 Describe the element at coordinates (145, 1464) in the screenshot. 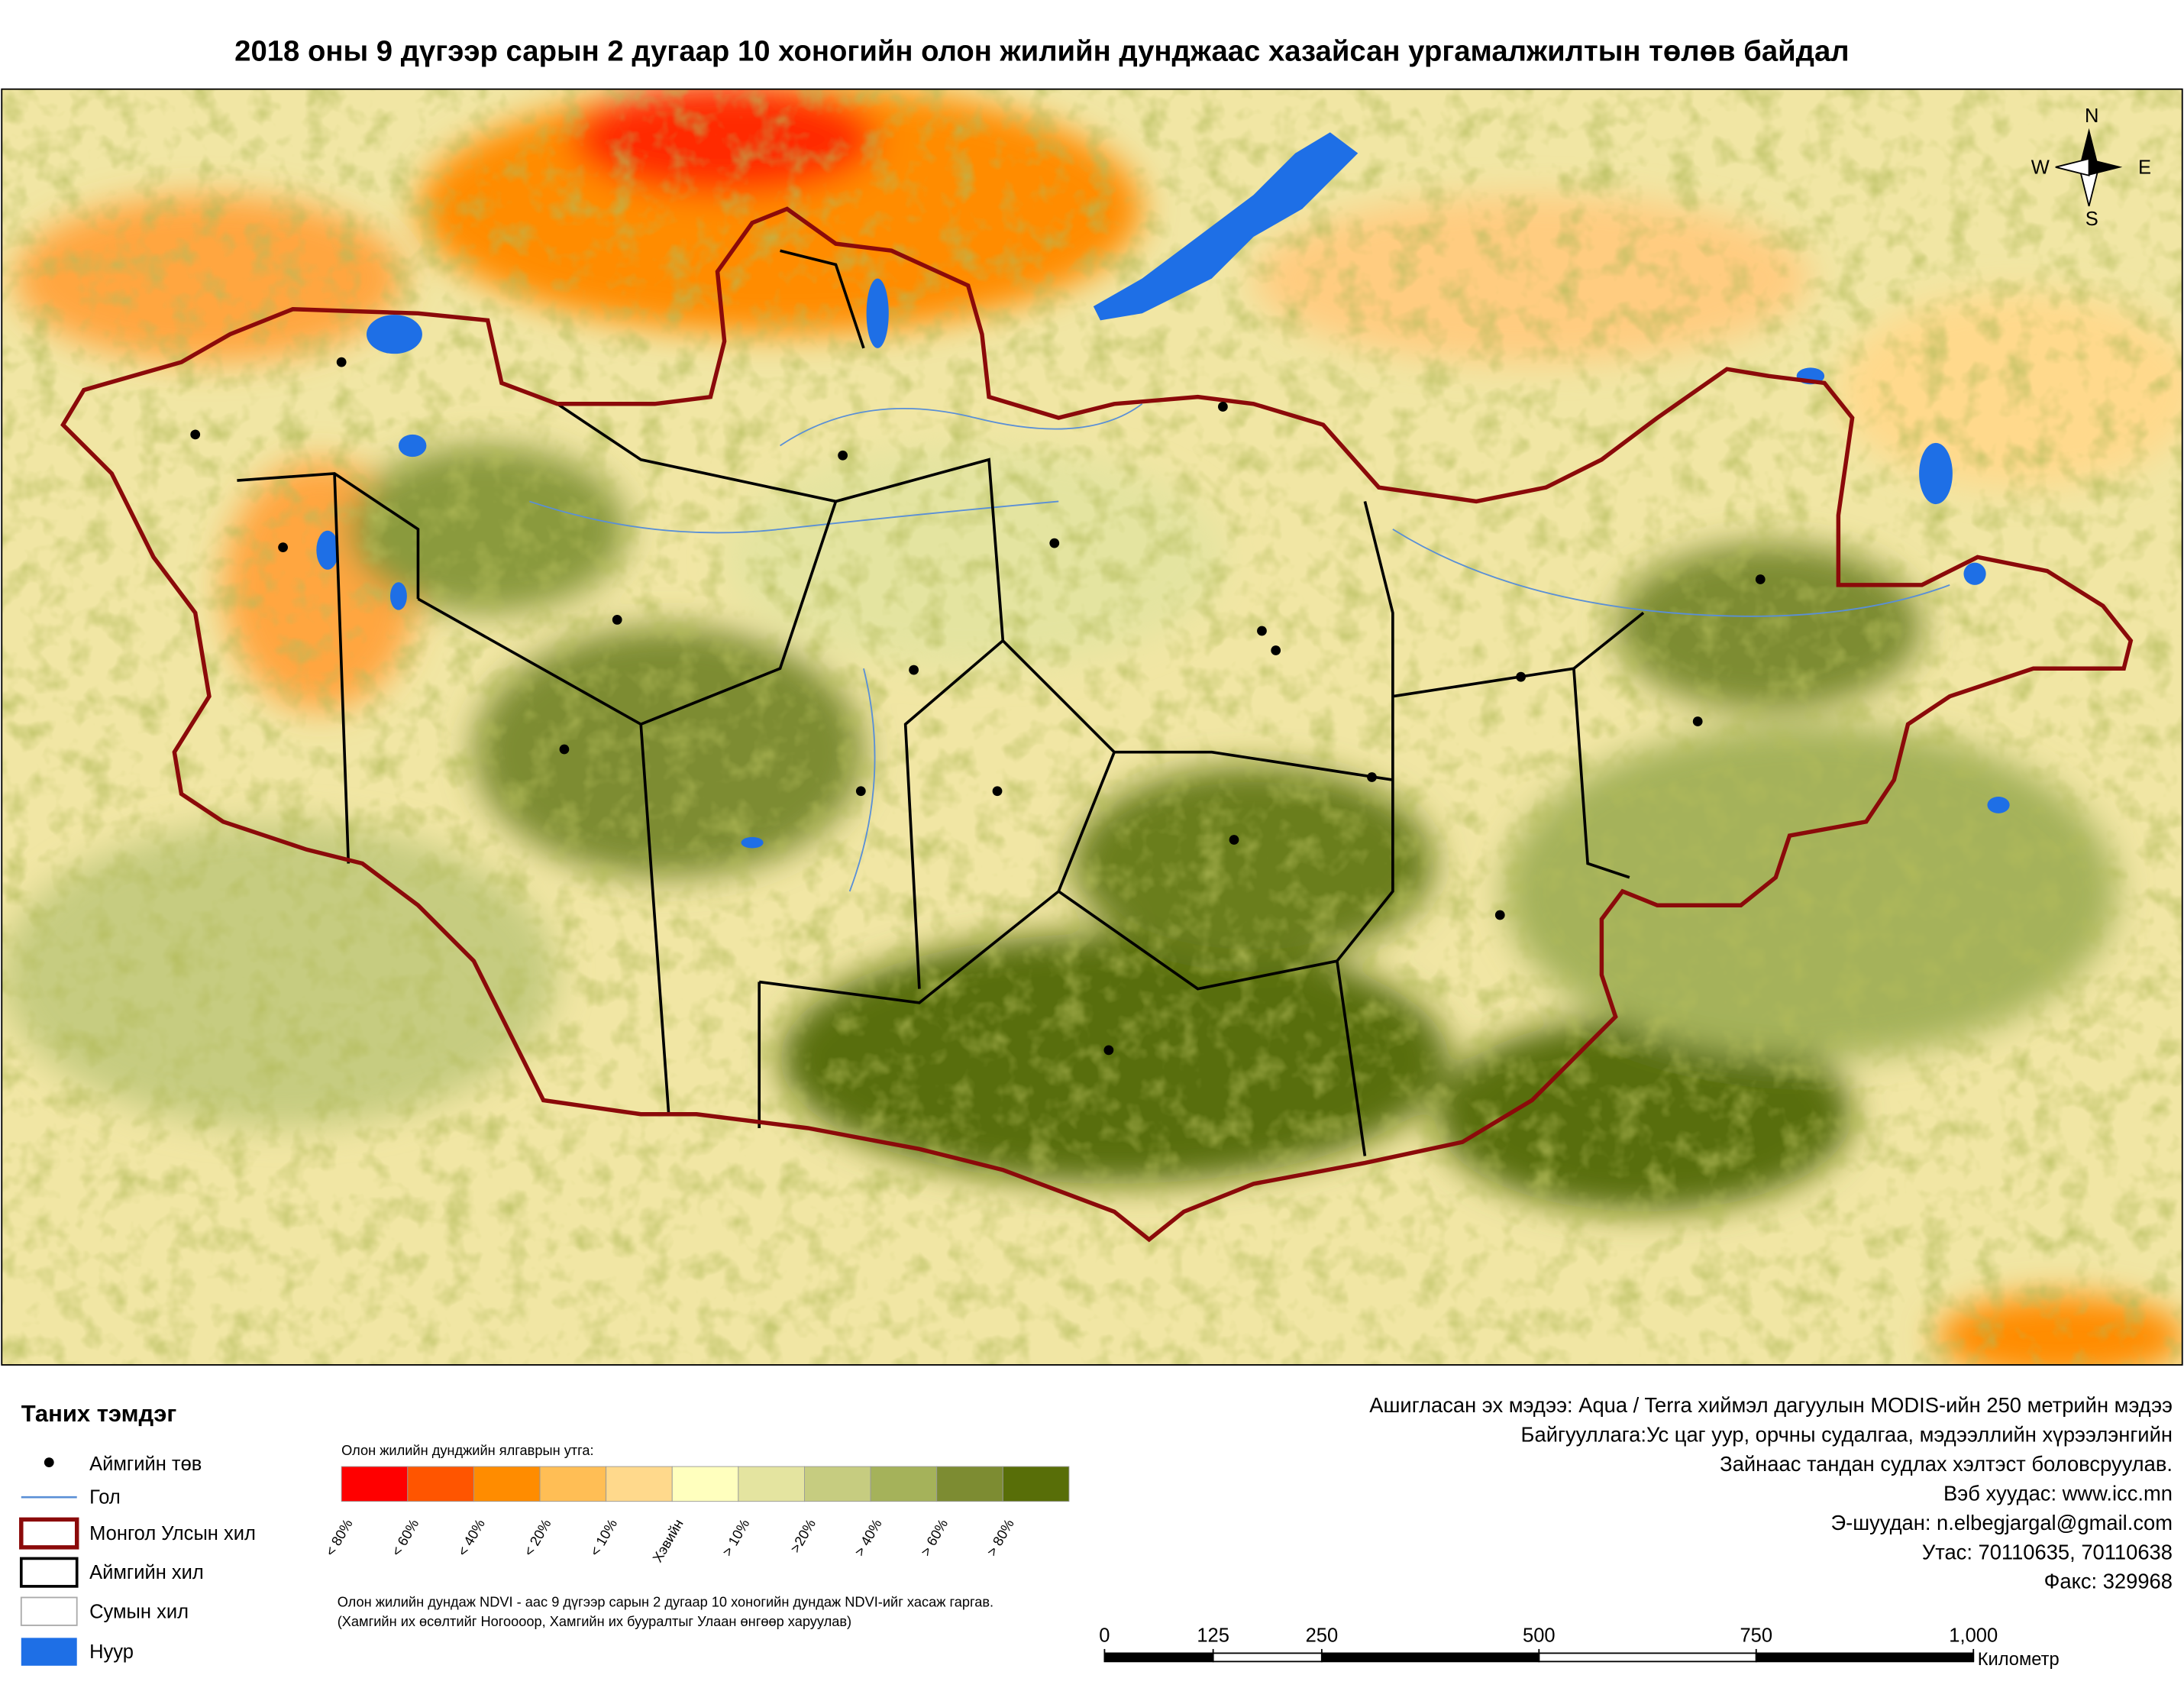

I see `legend-label: Аймгийн төв` at that location.